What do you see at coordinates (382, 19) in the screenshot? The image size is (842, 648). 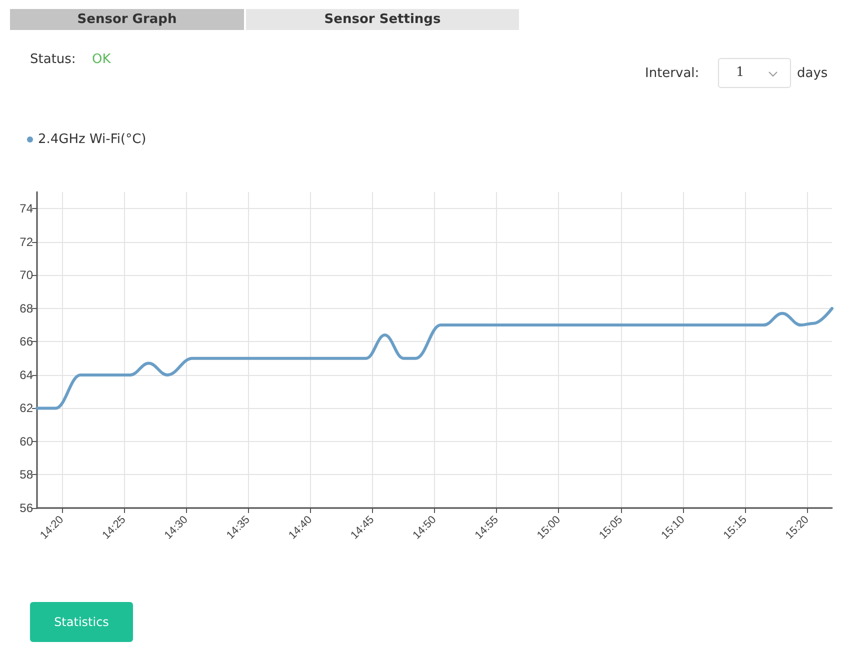 I see `tab: Sensor Settings` at bounding box center [382, 19].